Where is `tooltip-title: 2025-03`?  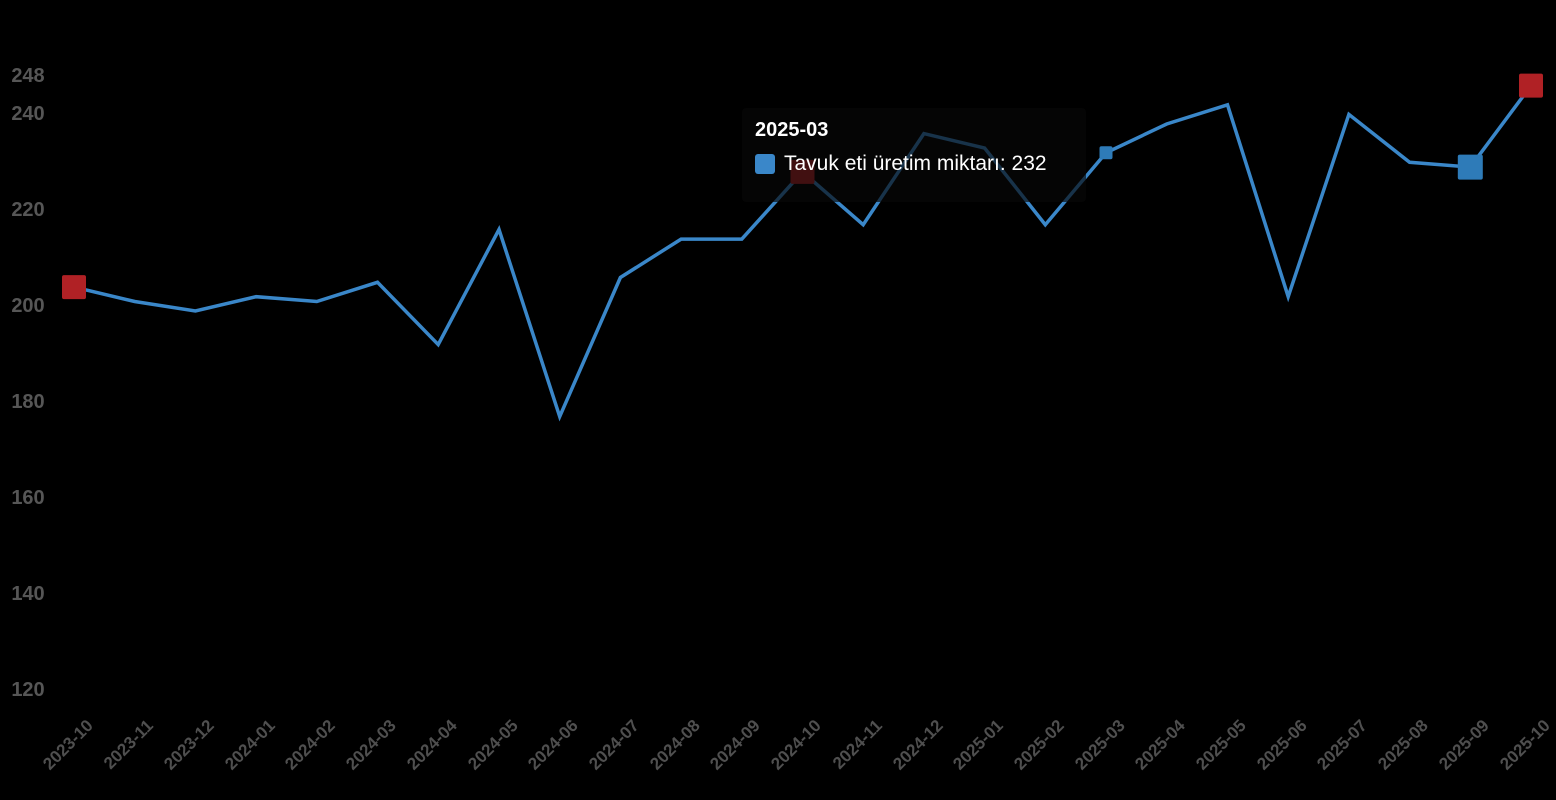
tooltip-title: 2025-03 is located at coordinates (792, 130).